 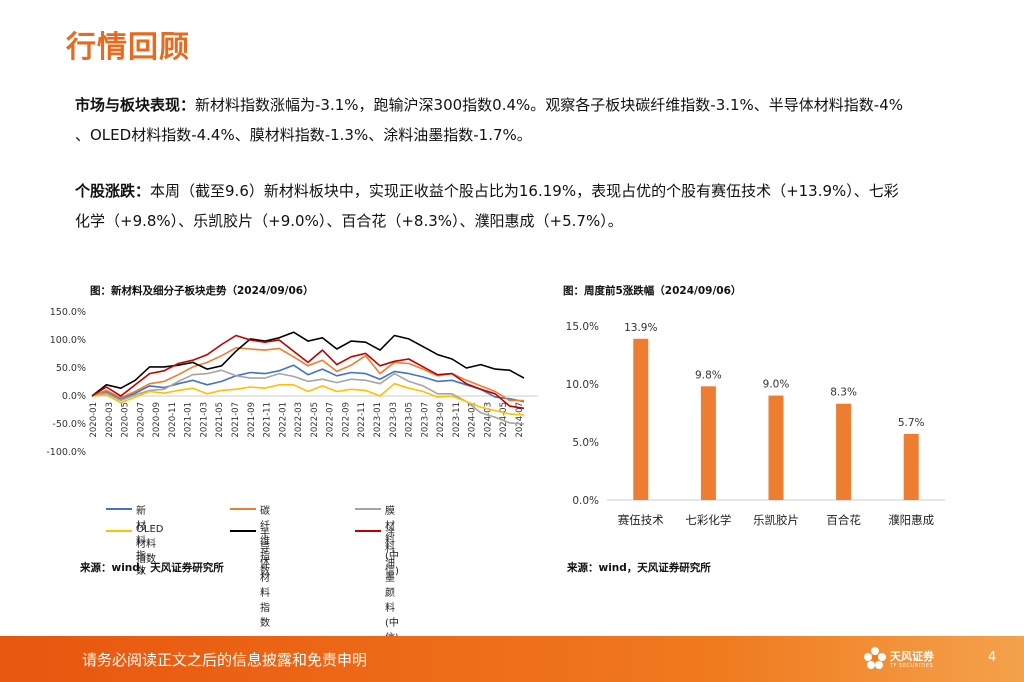 What do you see at coordinates (641, 520) in the screenshot?
I see `category-label: 赛伍技术` at bounding box center [641, 520].